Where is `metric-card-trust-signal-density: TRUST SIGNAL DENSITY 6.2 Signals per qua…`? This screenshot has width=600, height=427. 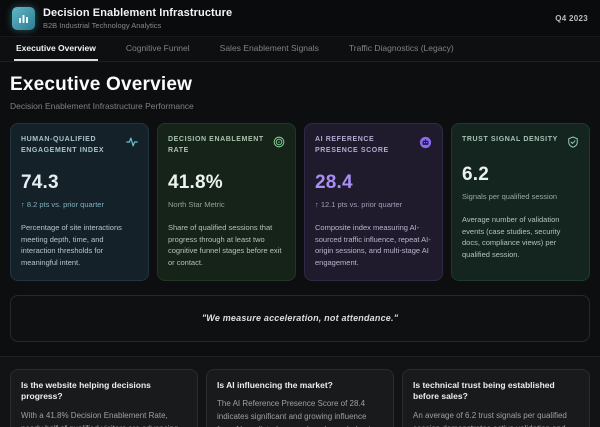 metric-card-trust-signal-density: TRUST SIGNAL DENSITY 6.2 Signals per qua… is located at coordinates (520, 202).